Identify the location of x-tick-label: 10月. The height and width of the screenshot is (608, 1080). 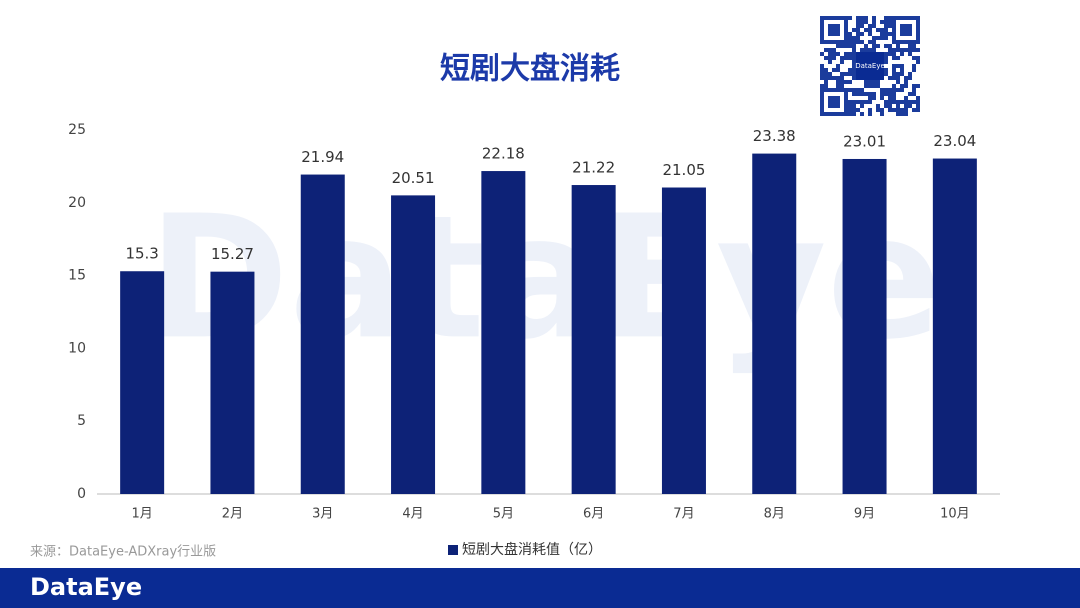
(955, 514).